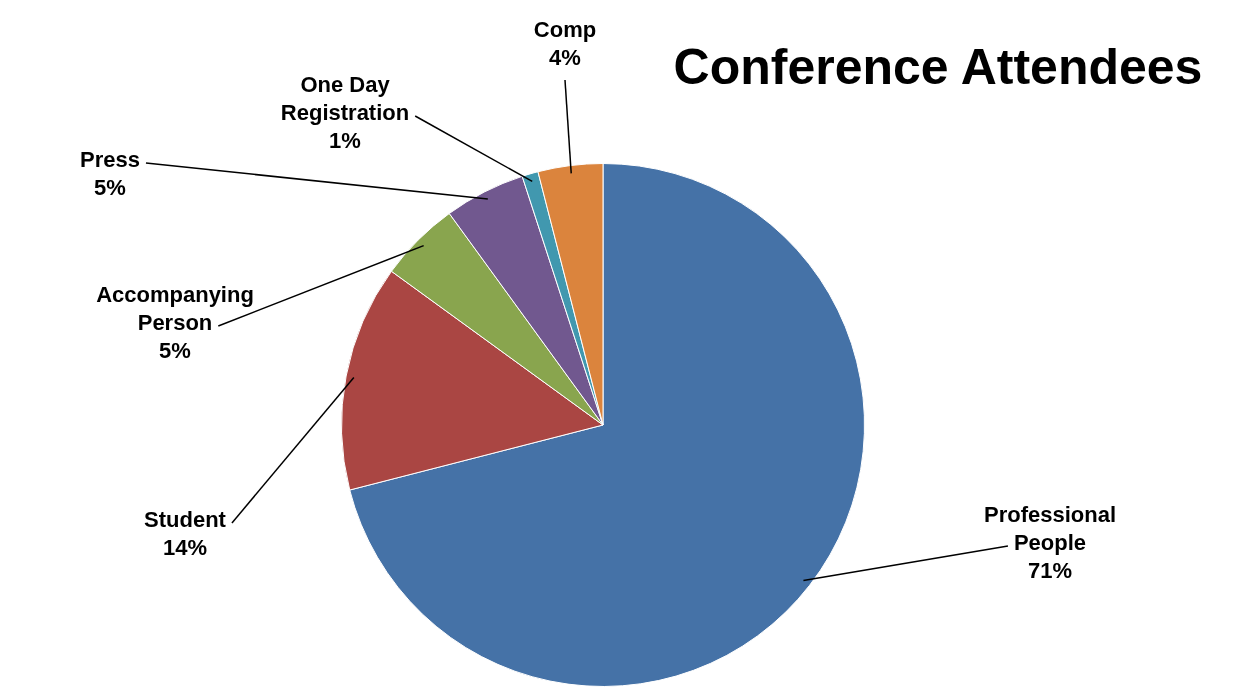 The image size is (1254, 687). What do you see at coordinates (938, 67) in the screenshot?
I see `chart-title: Conference Attendees` at bounding box center [938, 67].